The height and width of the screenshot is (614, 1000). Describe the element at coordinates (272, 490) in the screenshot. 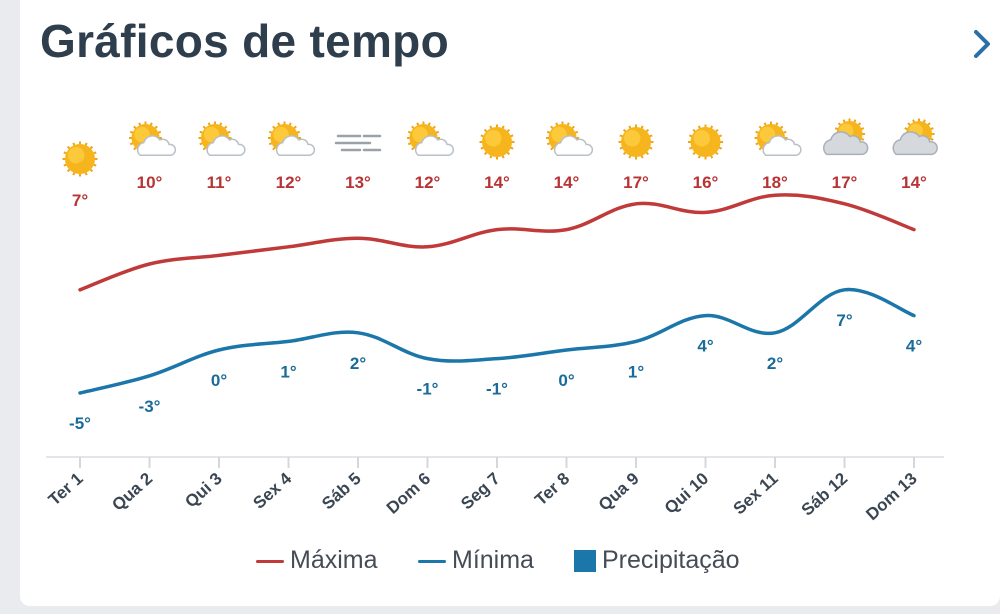

I see `x-tick-label: Sex 4` at that location.